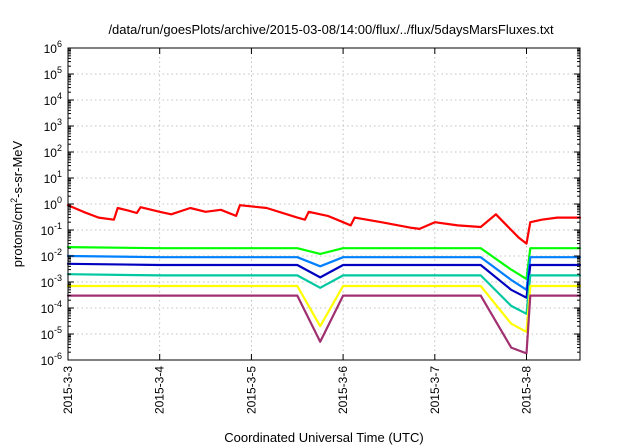 The height and width of the screenshot is (448, 640). I want to click on y-tick-label: 10⁻⁵, so click(51, 333).